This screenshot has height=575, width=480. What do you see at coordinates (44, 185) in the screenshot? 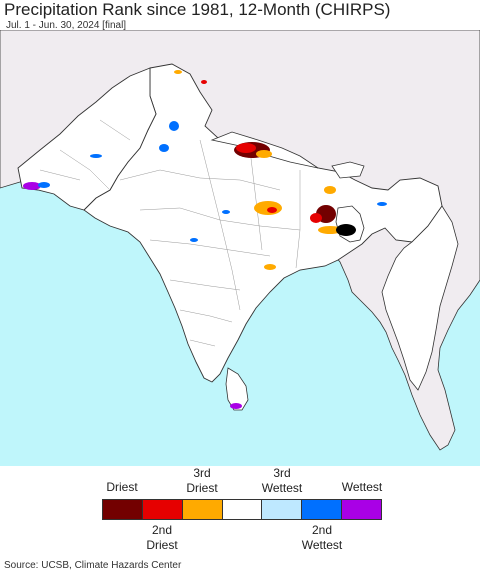
I see `wet-patch-karachi` at bounding box center [44, 185].